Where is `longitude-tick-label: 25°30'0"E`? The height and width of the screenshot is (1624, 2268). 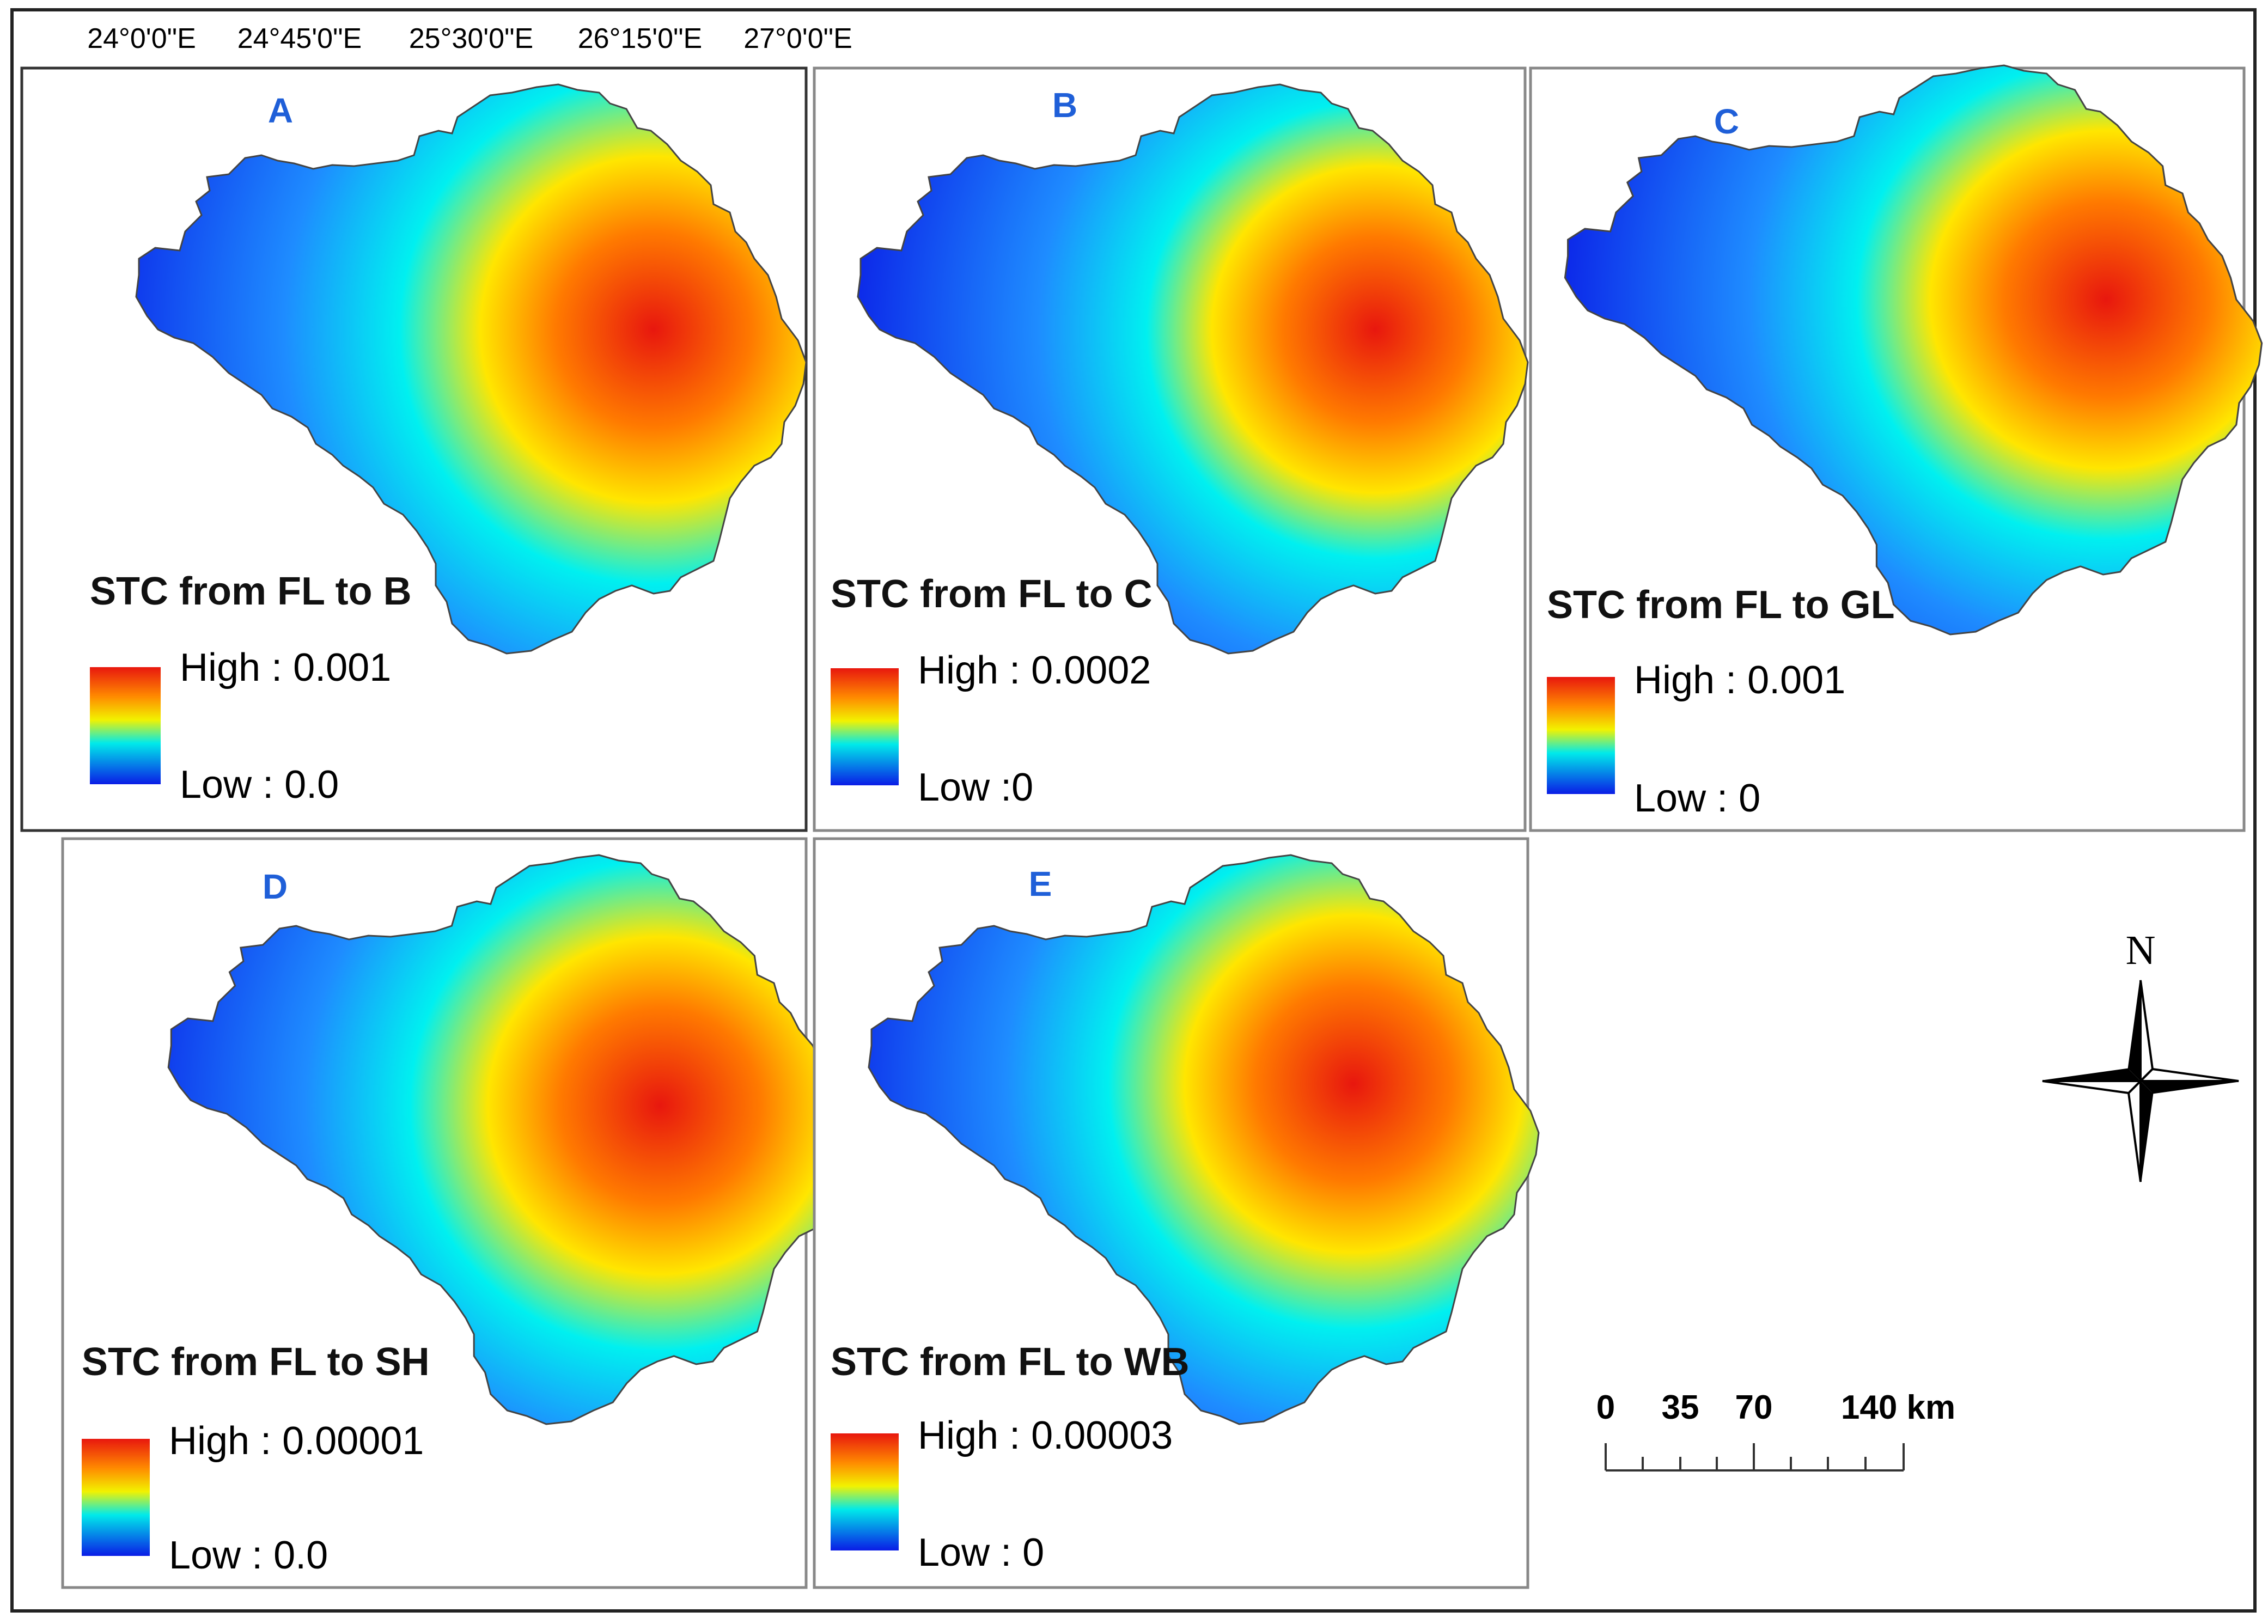 longitude-tick-label: 25°30'0"E is located at coordinates (471, 38).